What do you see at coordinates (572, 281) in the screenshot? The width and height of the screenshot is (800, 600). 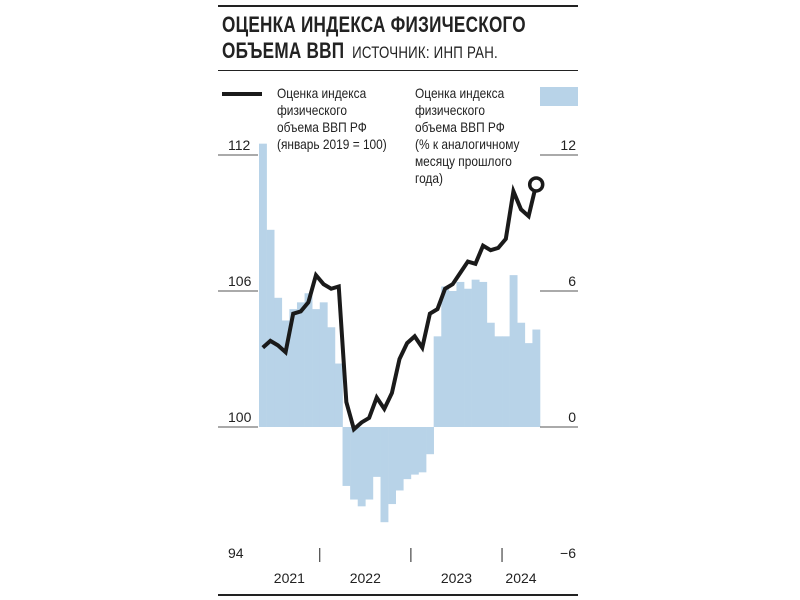 I see `right-tick-label: 6` at bounding box center [572, 281].